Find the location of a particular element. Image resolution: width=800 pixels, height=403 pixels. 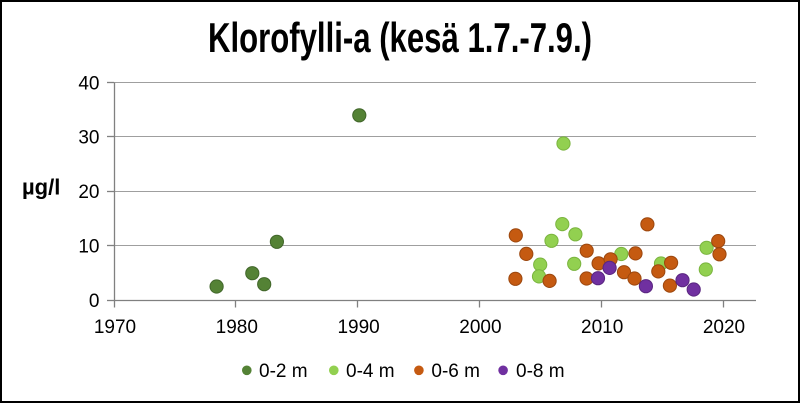

svg-text: 20 is located at coordinates (88, 192).